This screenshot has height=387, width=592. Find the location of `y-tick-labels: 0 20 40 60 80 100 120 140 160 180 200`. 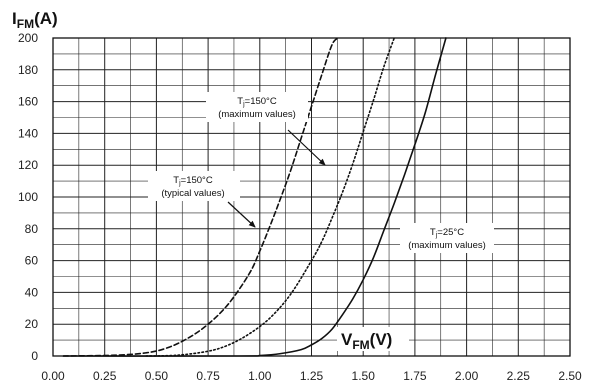

y-tick-labels: 0 20 40 60 80 100 120 140 160 180 200 is located at coordinates (28, 197).